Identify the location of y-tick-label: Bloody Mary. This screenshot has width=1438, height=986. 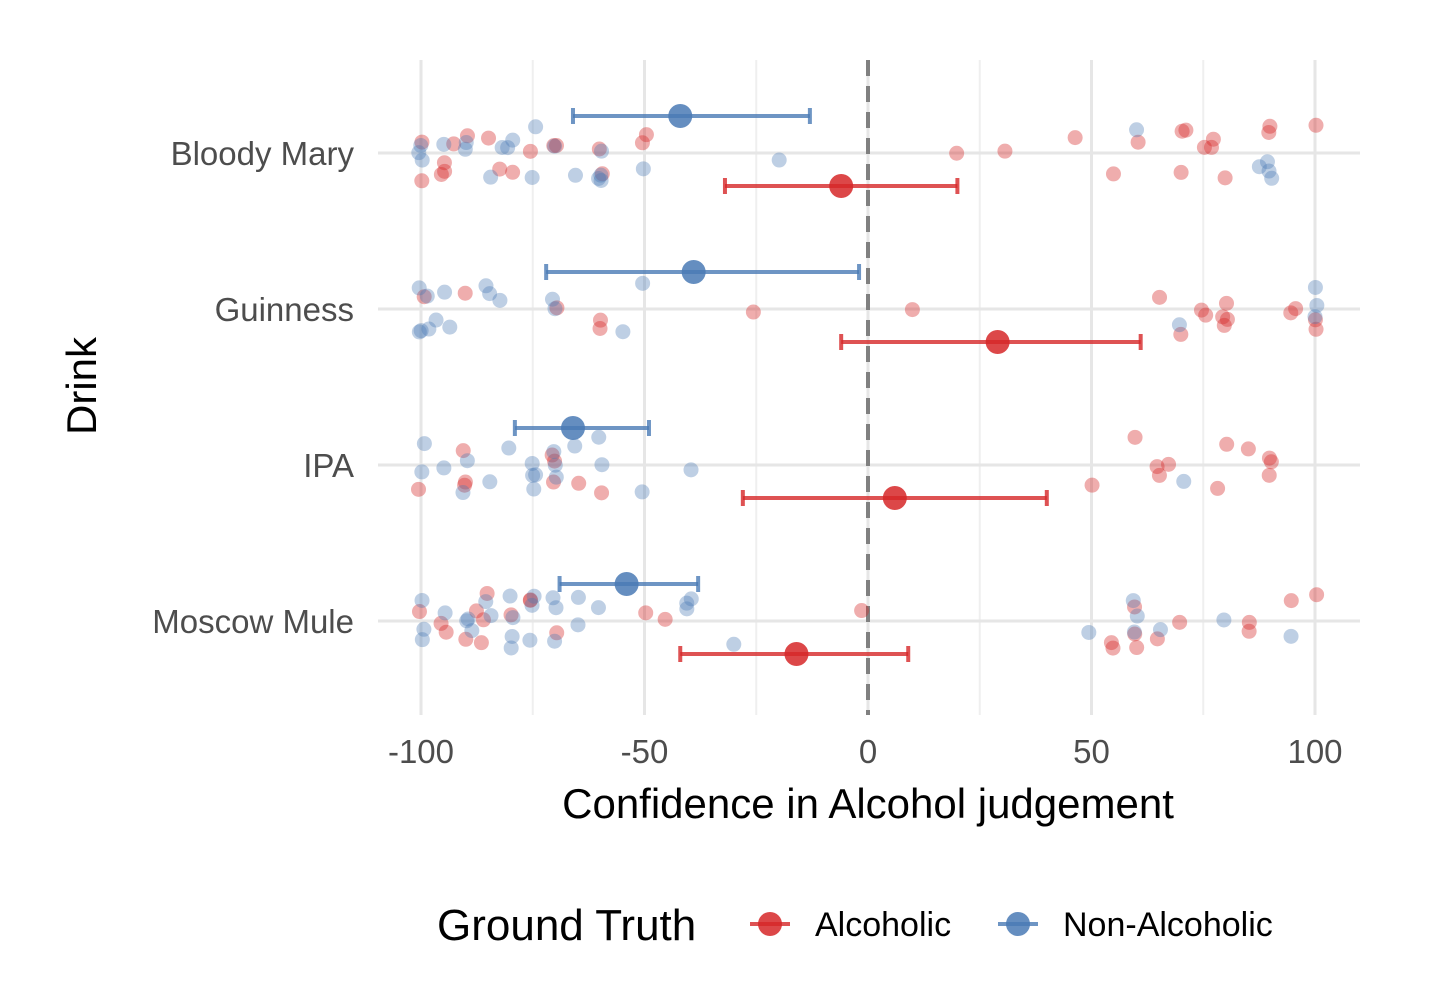
(263, 153).